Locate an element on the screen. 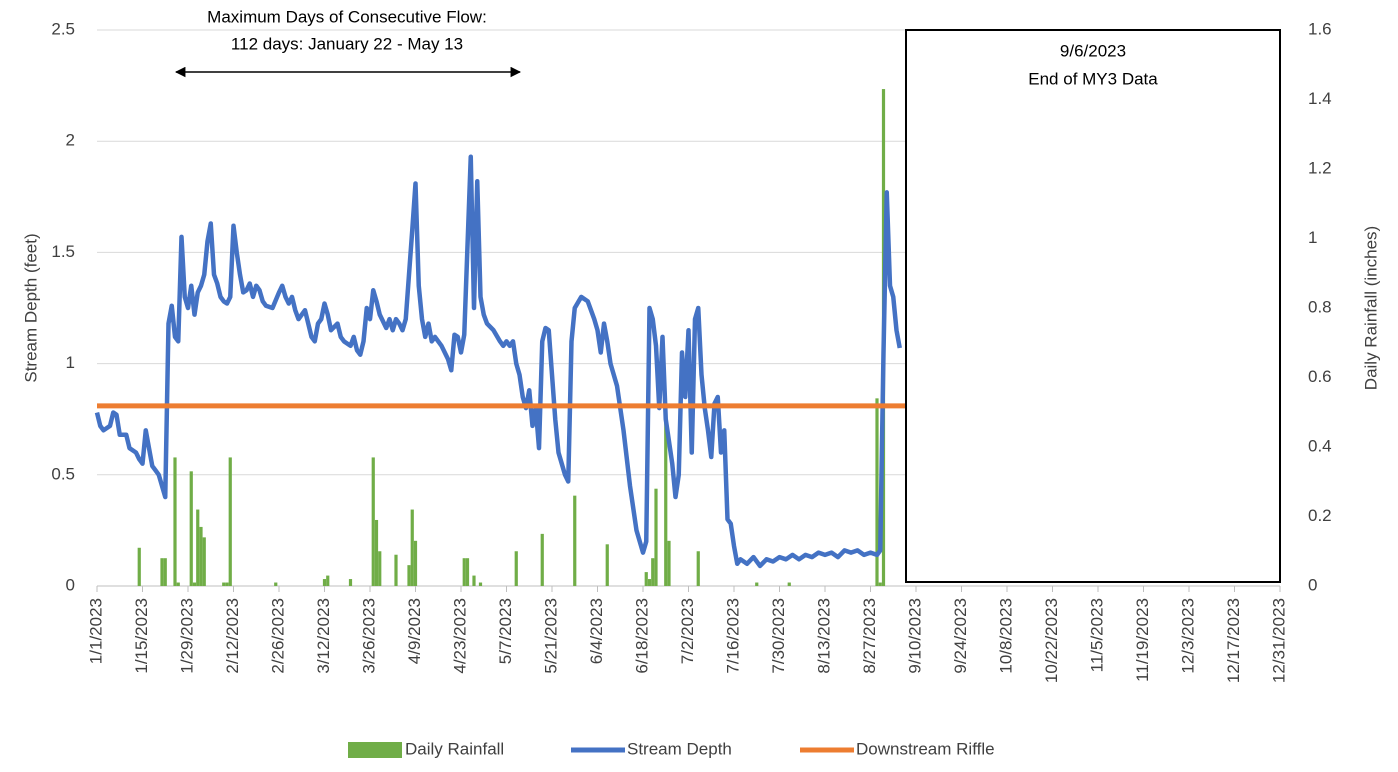 The image size is (1398, 772). x-tick-label: 12/3/2023 is located at coordinates (1187, 636).